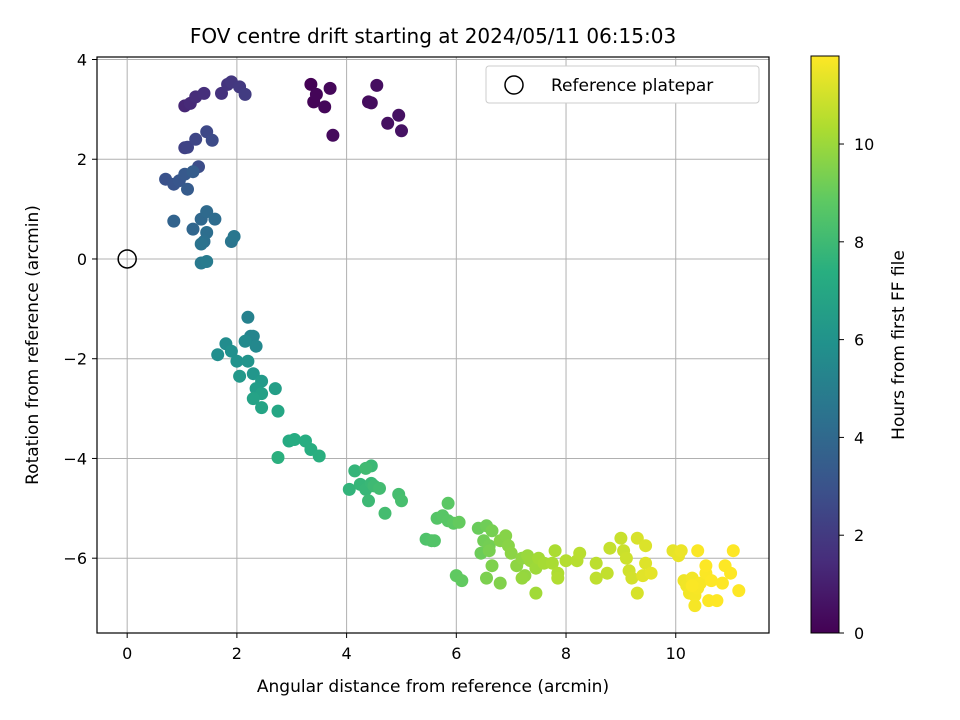  What do you see at coordinates (82, 259) in the screenshot?
I see `y-tick-label: 0` at bounding box center [82, 259].